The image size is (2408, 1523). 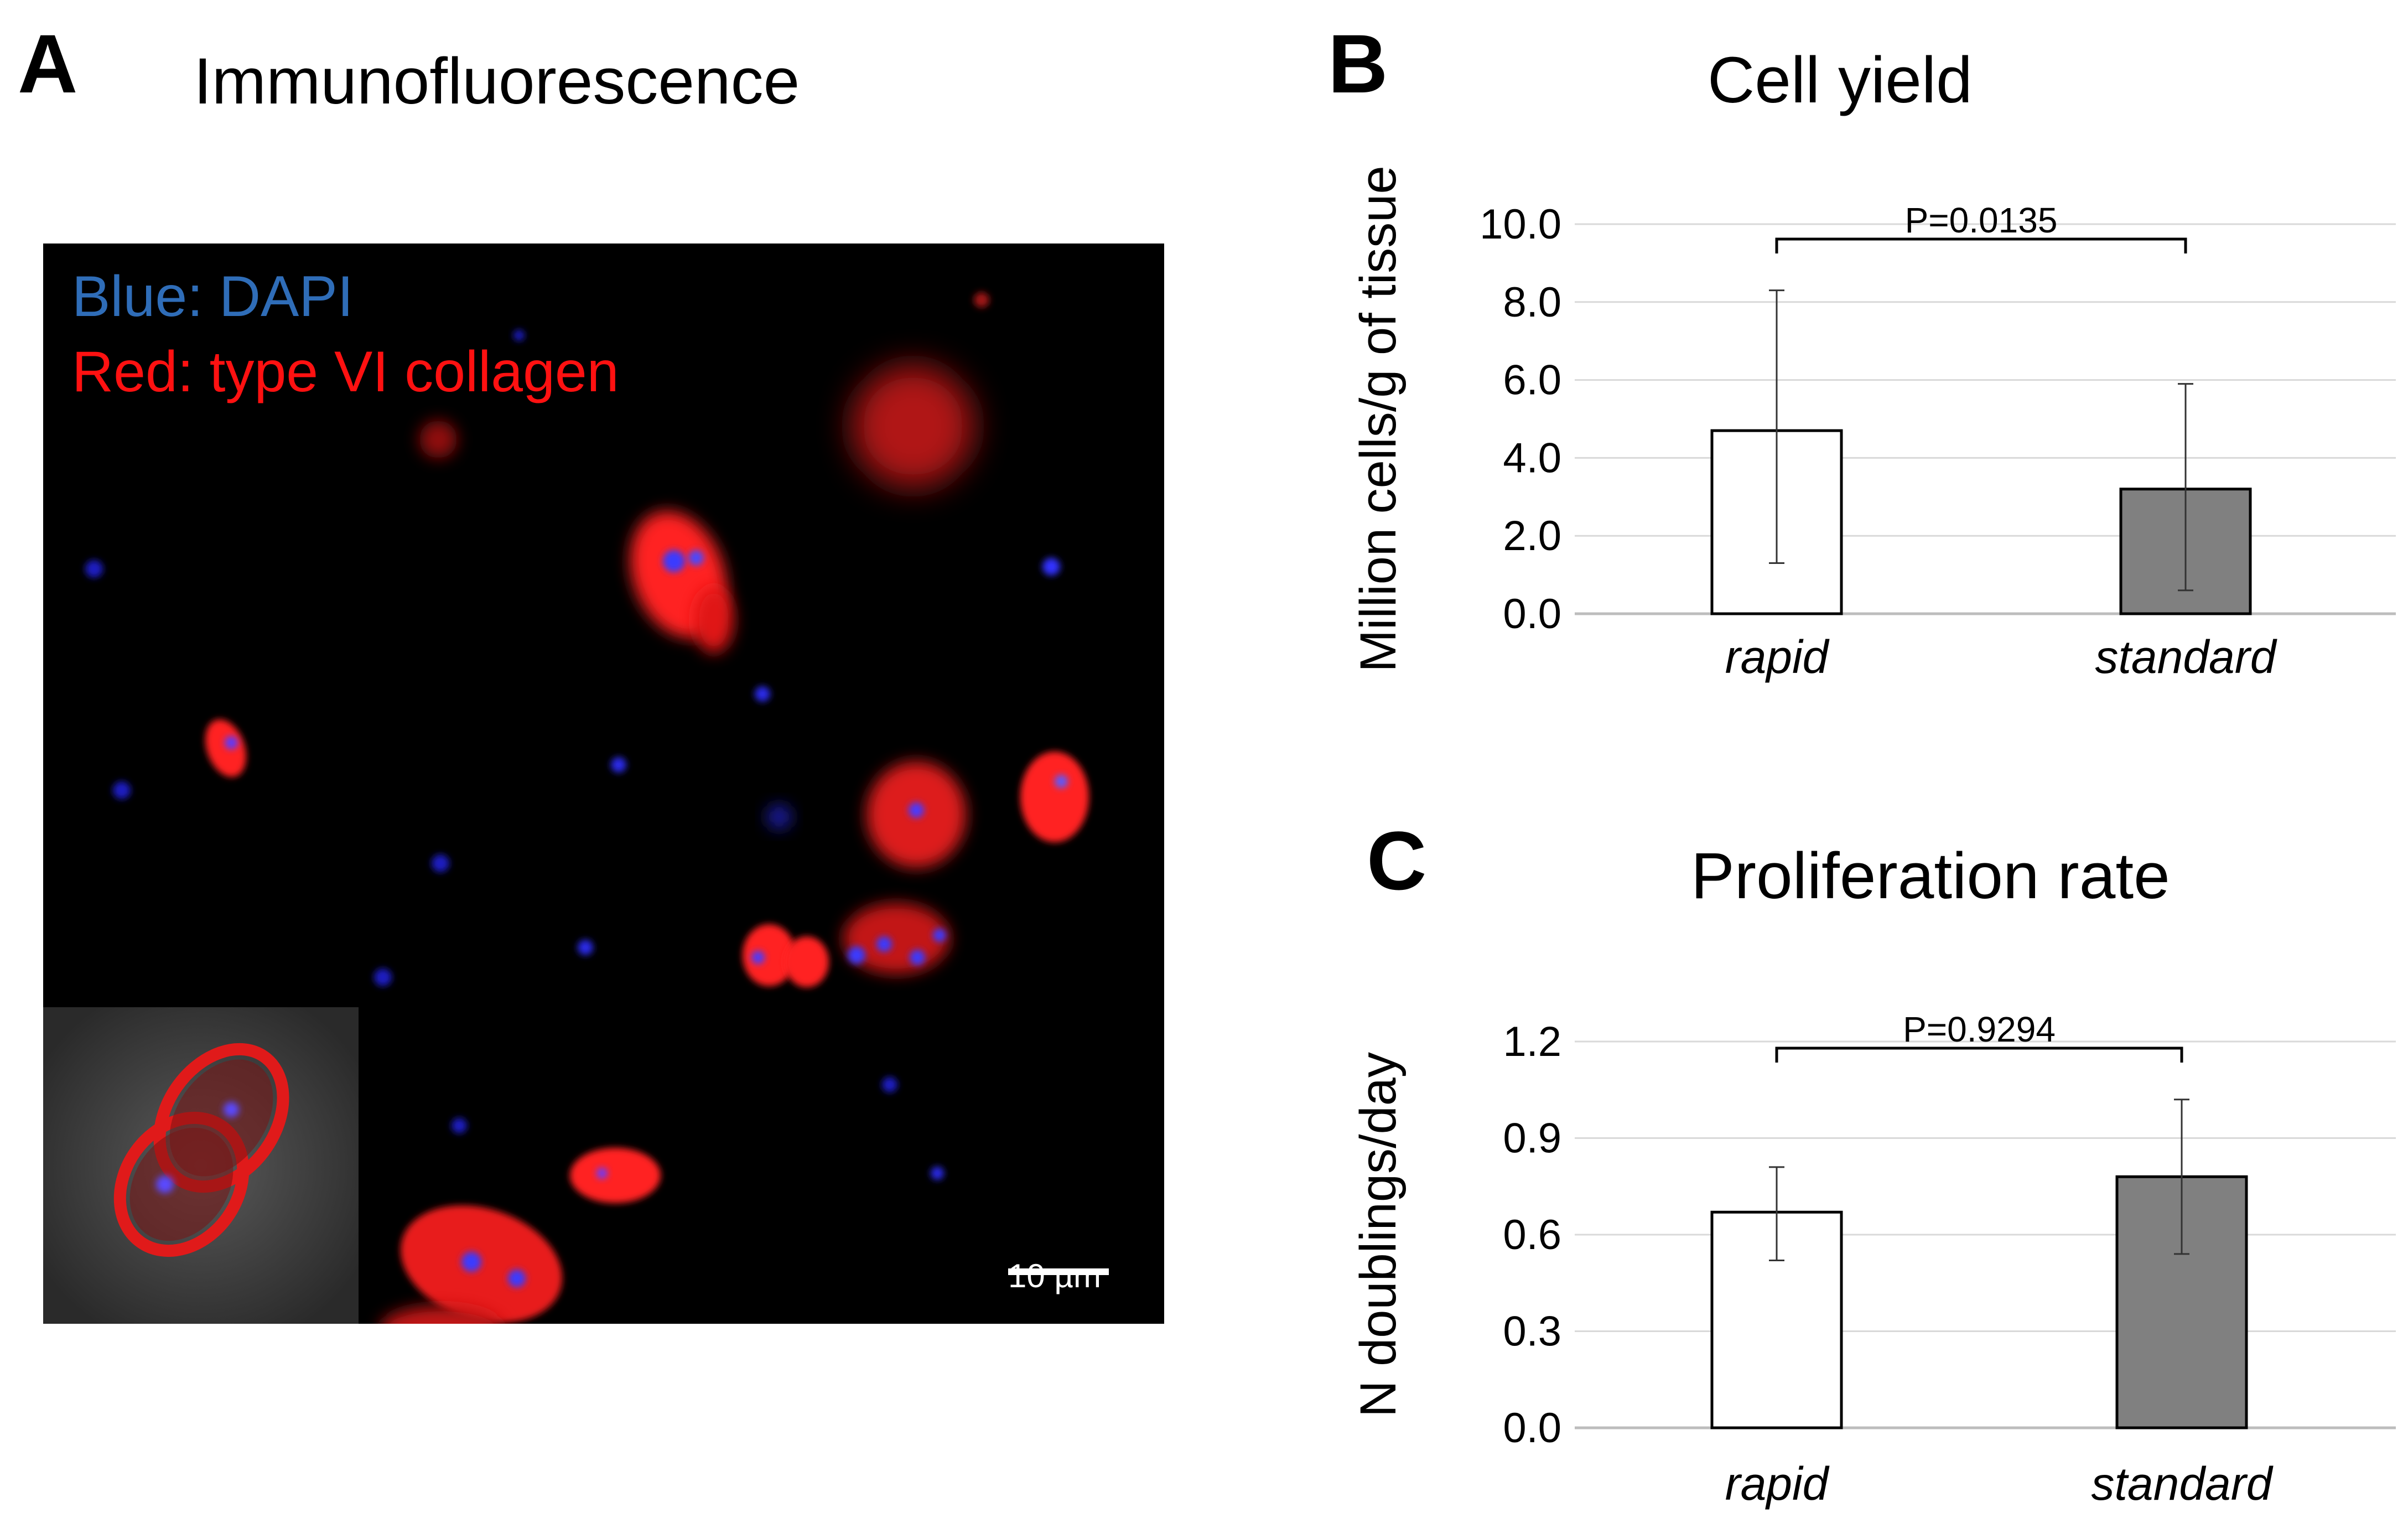 I want to click on panel-b-title: Cell yield, so click(x=1840, y=80).